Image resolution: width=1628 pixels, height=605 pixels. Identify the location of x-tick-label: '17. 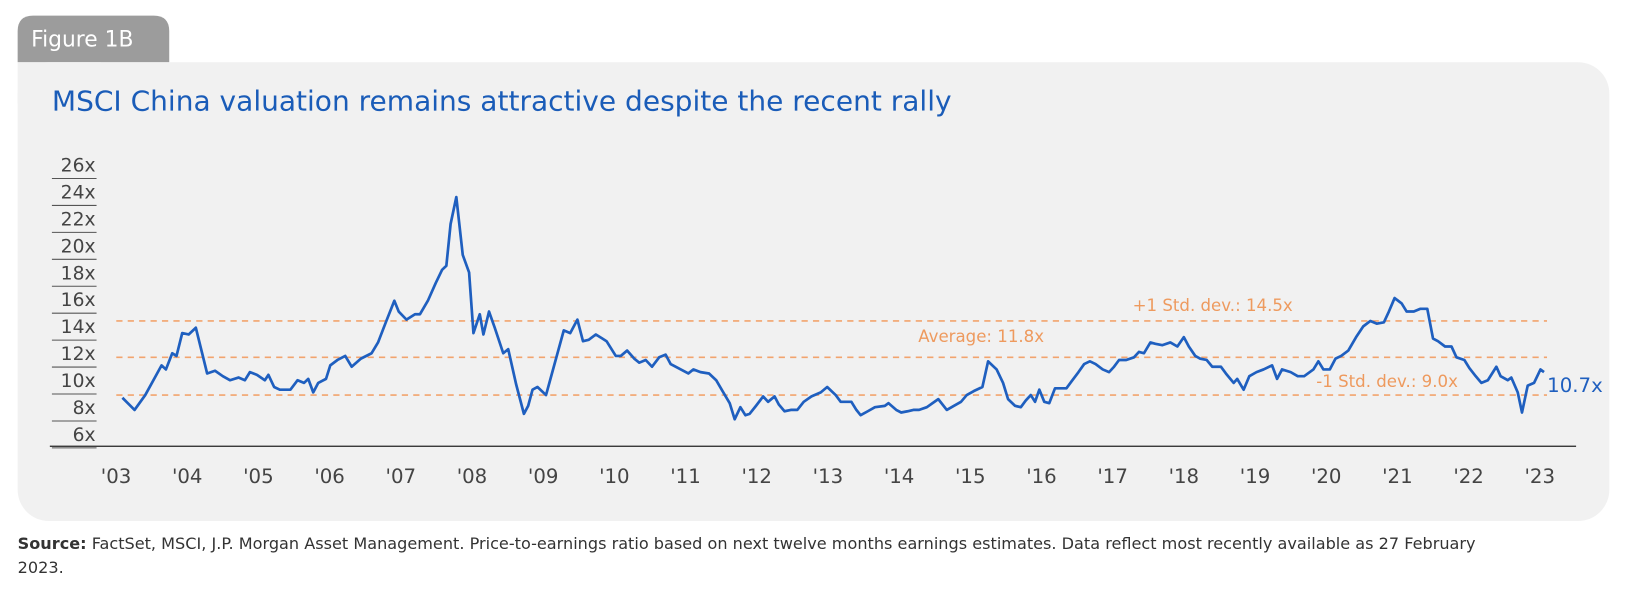
(1112, 476).